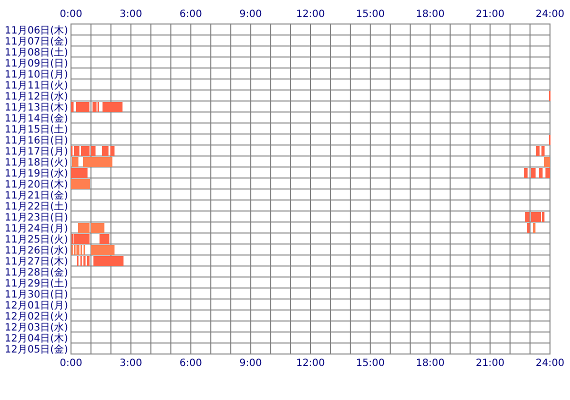 The height and width of the screenshot is (400, 570). What do you see at coordinates (36, 64) in the screenshot?
I see `y-tick-label: 11月09日(日)` at bounding box center [36, 64].